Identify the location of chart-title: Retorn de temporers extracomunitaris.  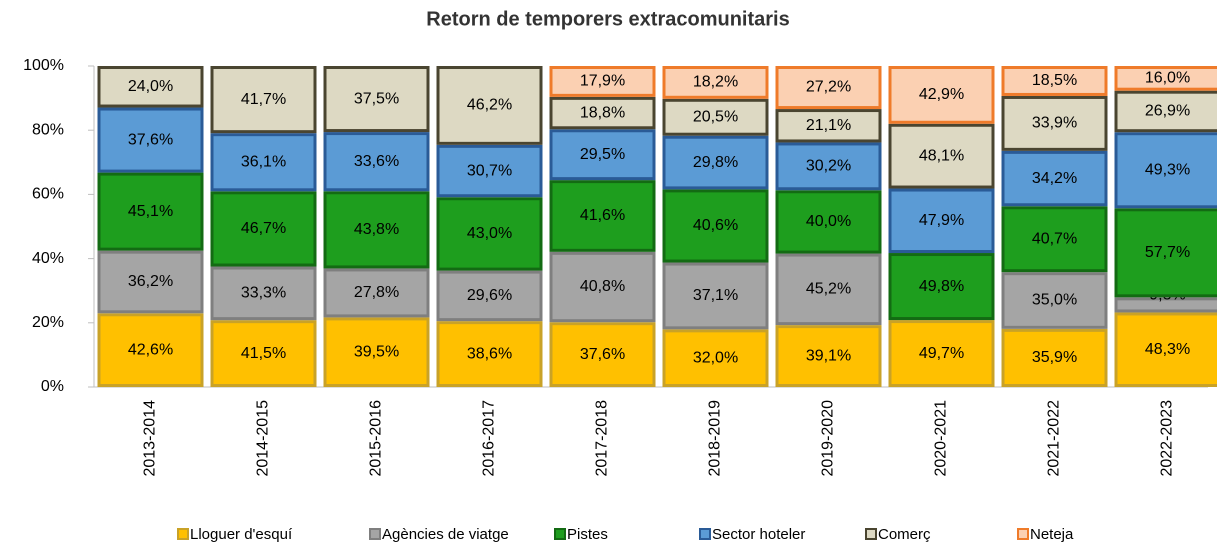
(607, 19).